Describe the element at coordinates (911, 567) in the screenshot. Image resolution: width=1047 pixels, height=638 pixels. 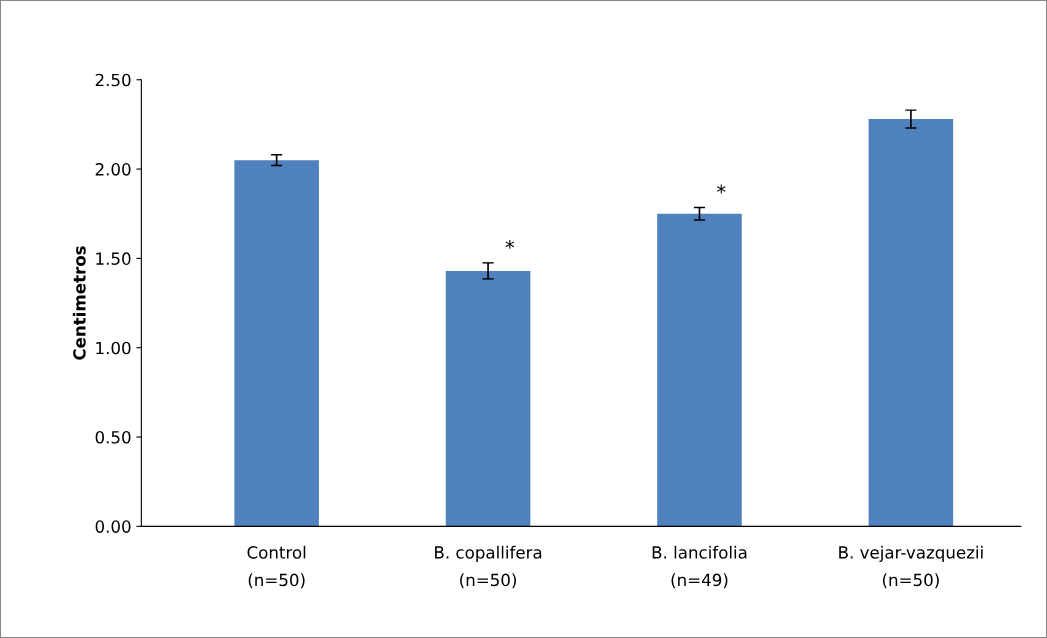
I see `x-tick-label: B. vejar-vazquezii (n=50)` at that location.